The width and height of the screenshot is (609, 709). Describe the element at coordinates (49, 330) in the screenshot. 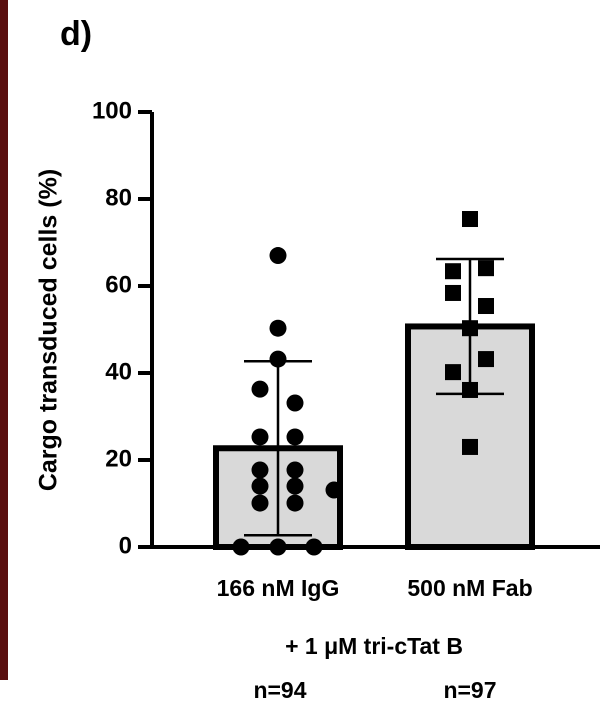

I see `y-axis-label: Cargo transduced cells (%)` at that location.